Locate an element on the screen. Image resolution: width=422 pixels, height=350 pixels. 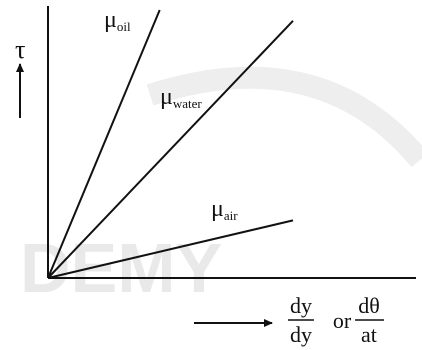
series-label-oil-symbol: μ is located at coordinates (110, 20).